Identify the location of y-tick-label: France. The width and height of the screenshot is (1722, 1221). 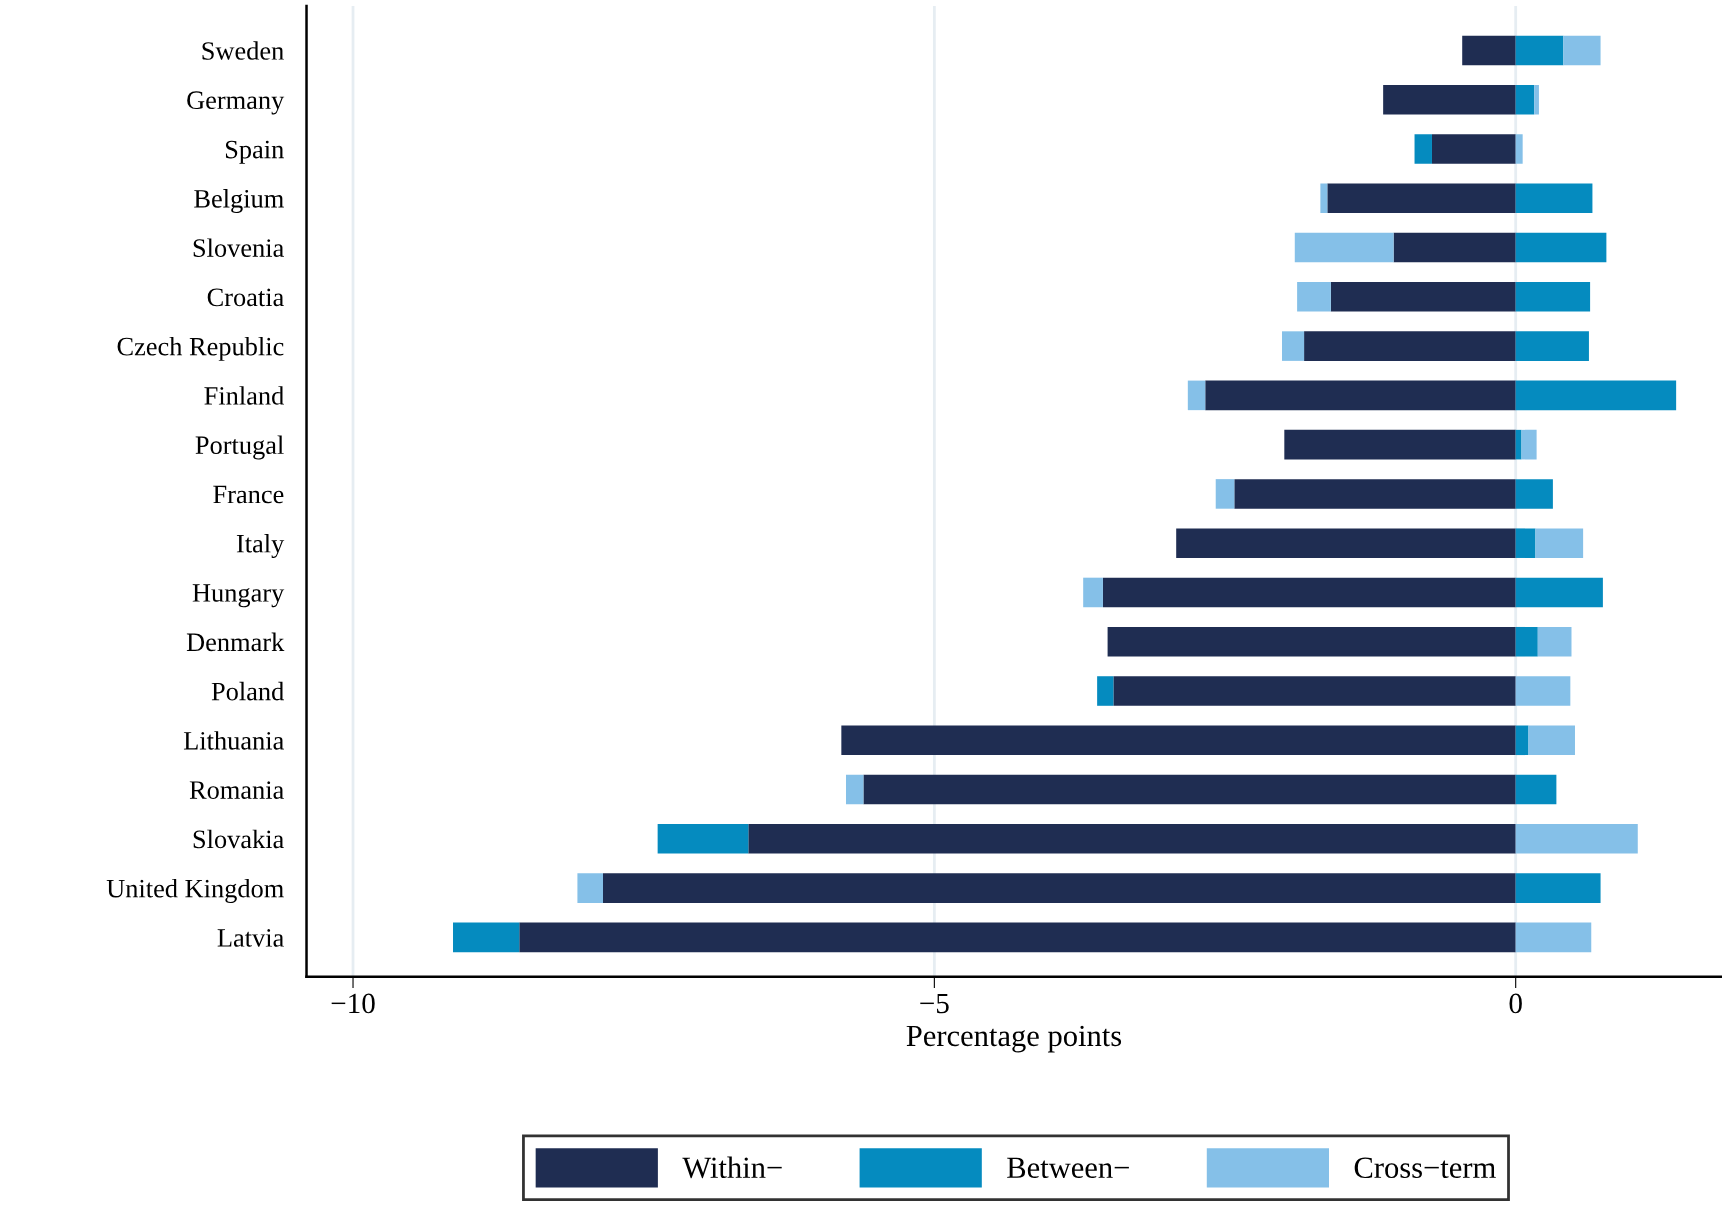
(248, 494).